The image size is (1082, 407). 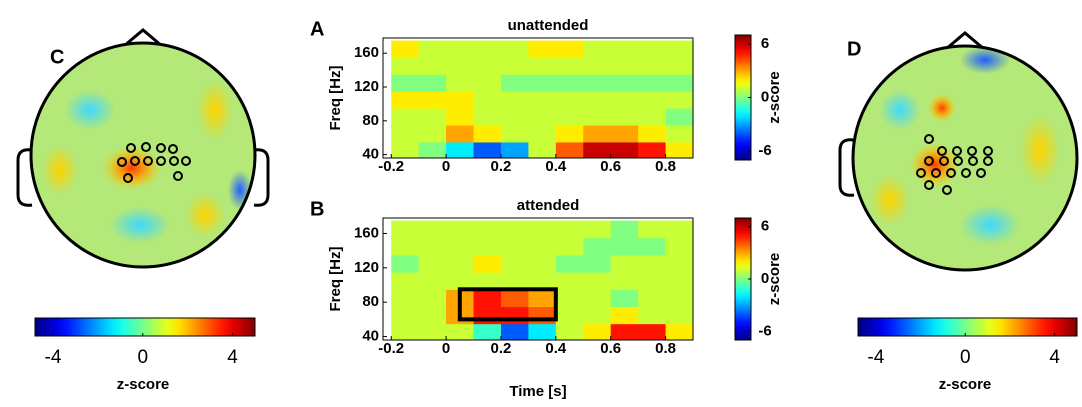 I want to click on topo-map, so click(x=143, y=155).